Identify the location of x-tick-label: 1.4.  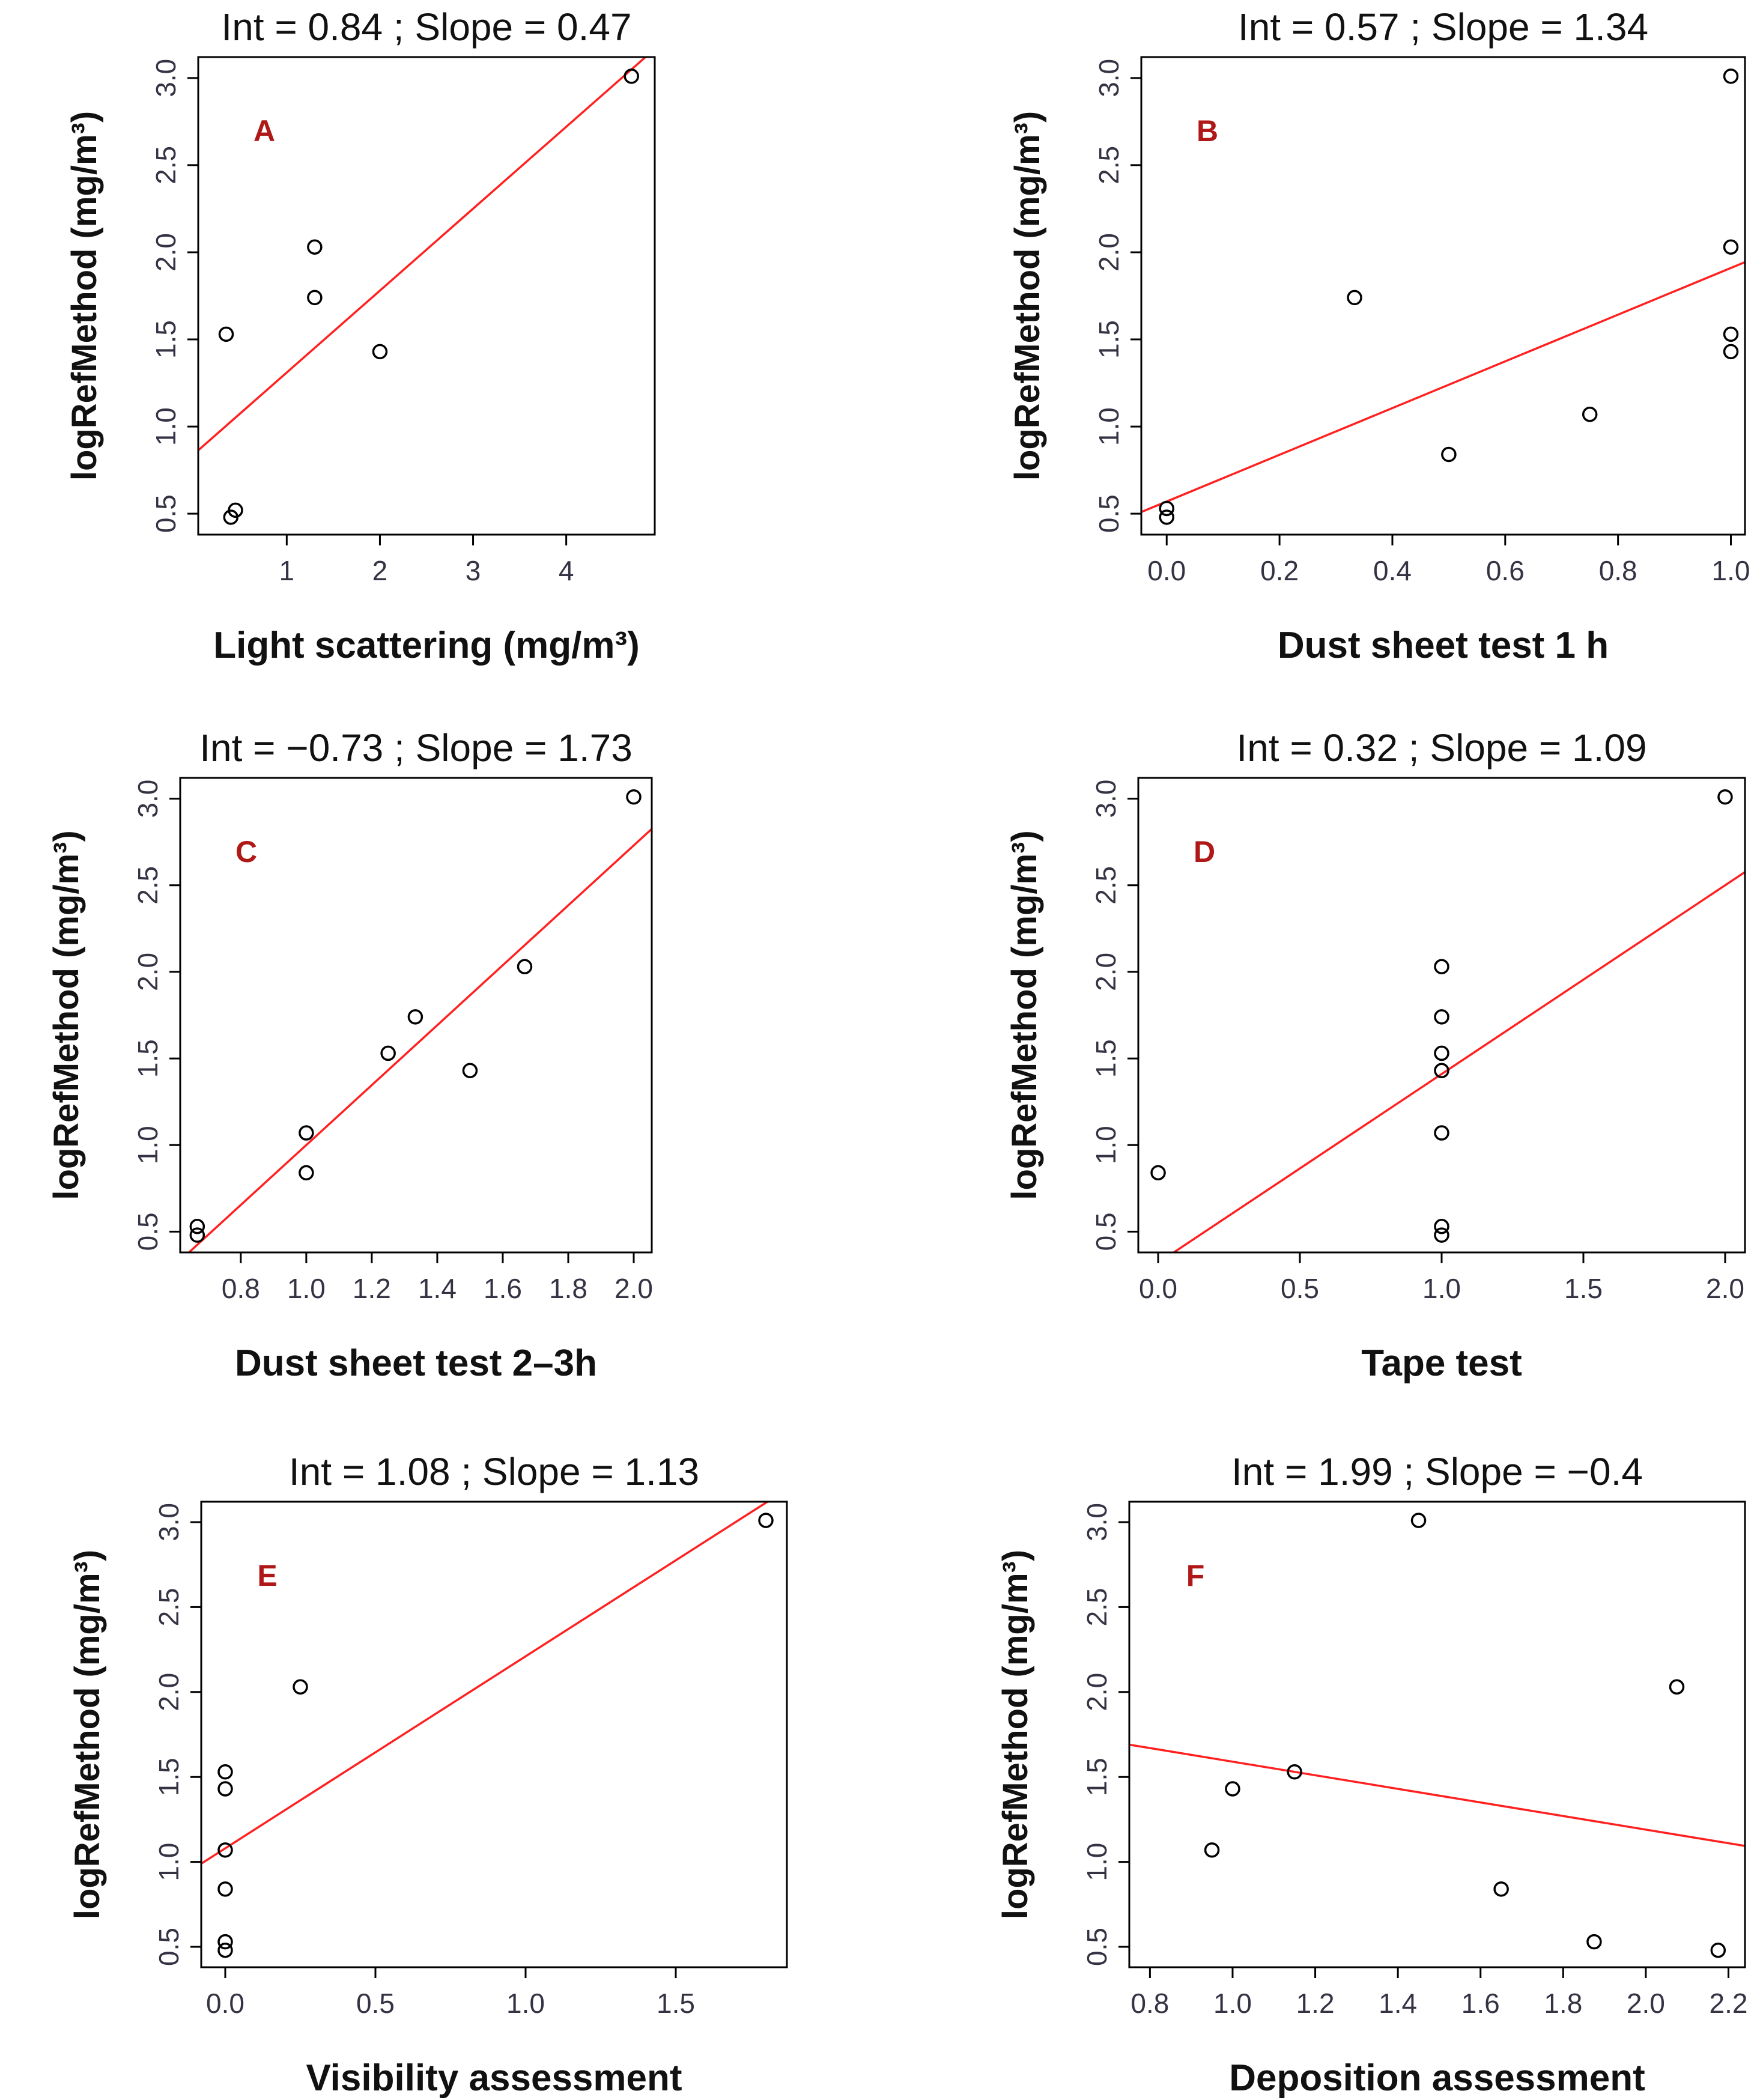
(1398, 2003).